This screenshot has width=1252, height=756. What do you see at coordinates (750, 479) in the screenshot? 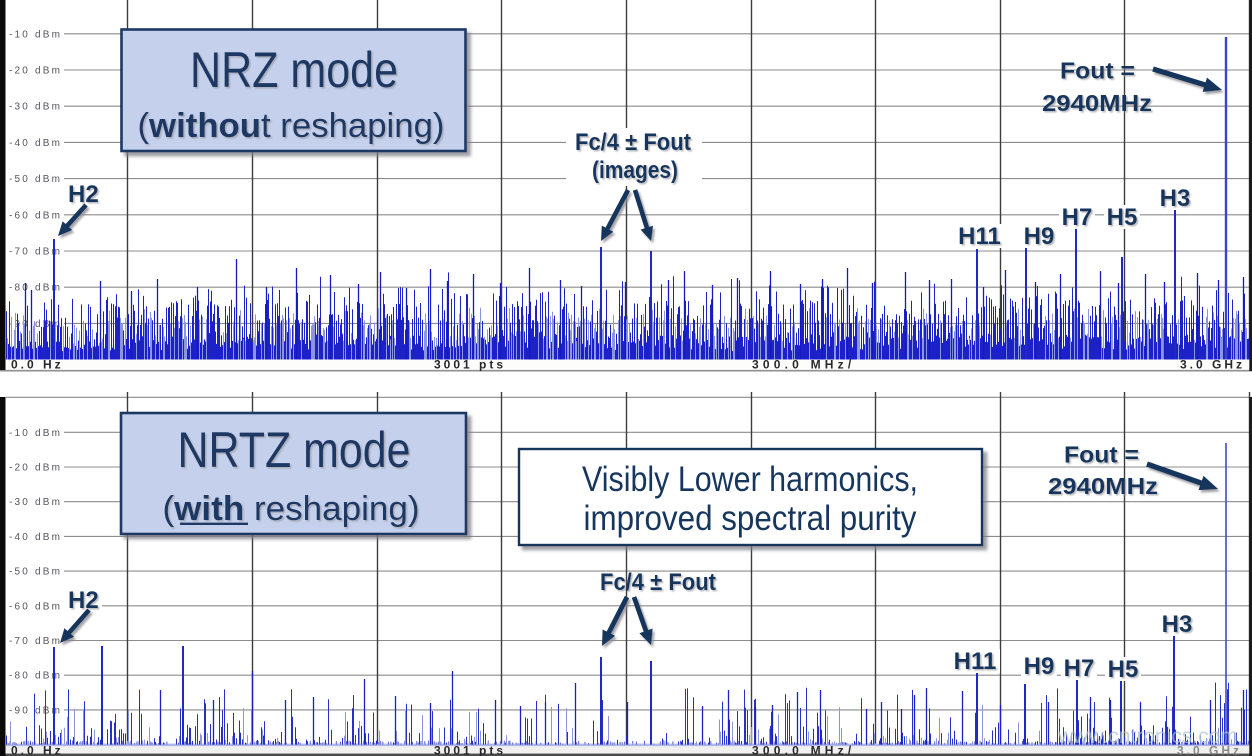
I see `svg-text: Visibly Lower harmonics,` at bounding box center [750, 479].